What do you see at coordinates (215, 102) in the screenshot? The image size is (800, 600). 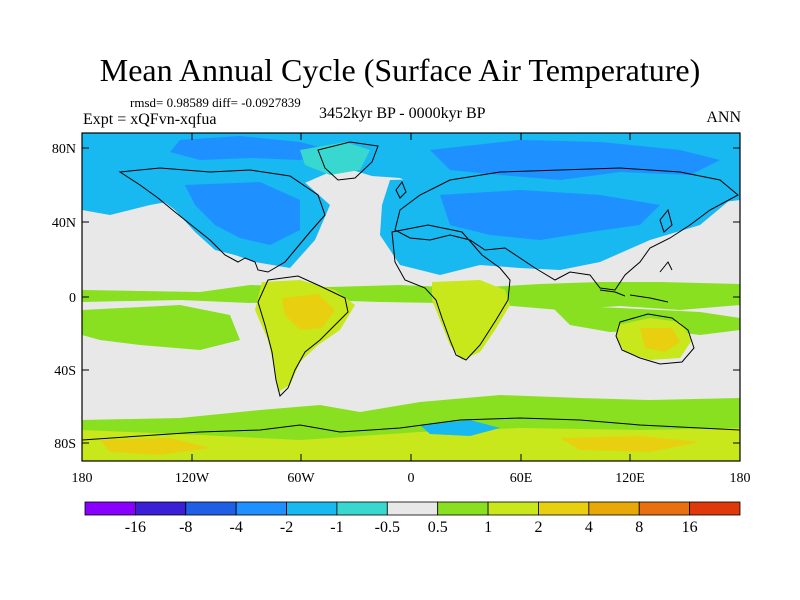 I see `stats-label: rmsd= 0.98589 diff= -0.0927839` at bounding box center [215, 102].